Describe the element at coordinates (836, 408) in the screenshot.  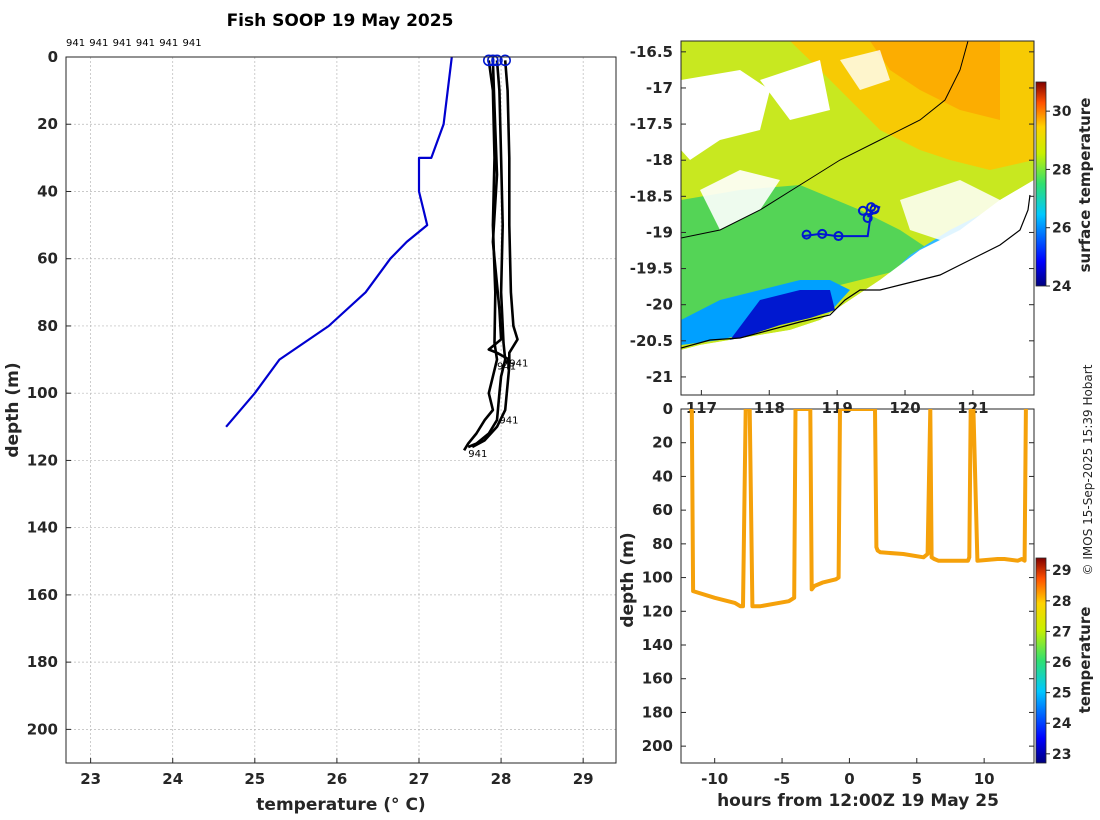
I see `map-lon-tick-label: 119` at that location.